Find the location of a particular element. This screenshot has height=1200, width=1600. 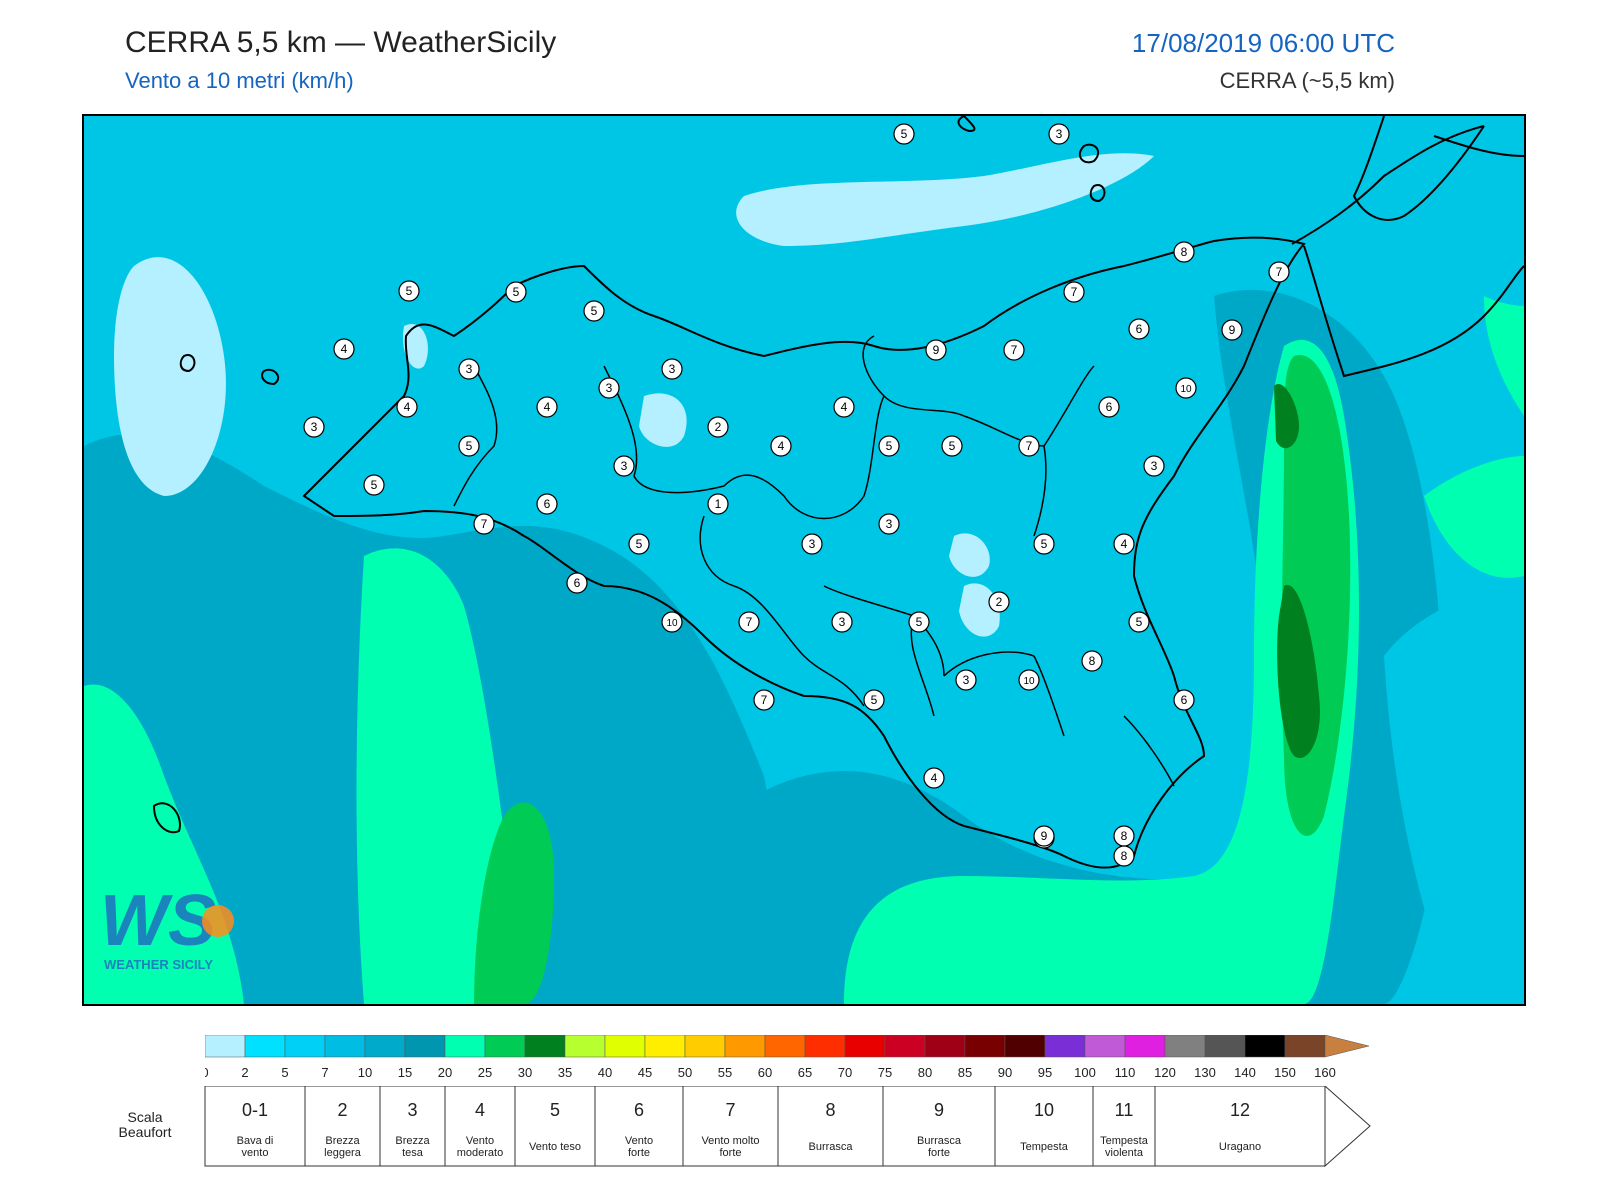

beaufort-desc: Uragano is located at coordinates (1240, 1147).